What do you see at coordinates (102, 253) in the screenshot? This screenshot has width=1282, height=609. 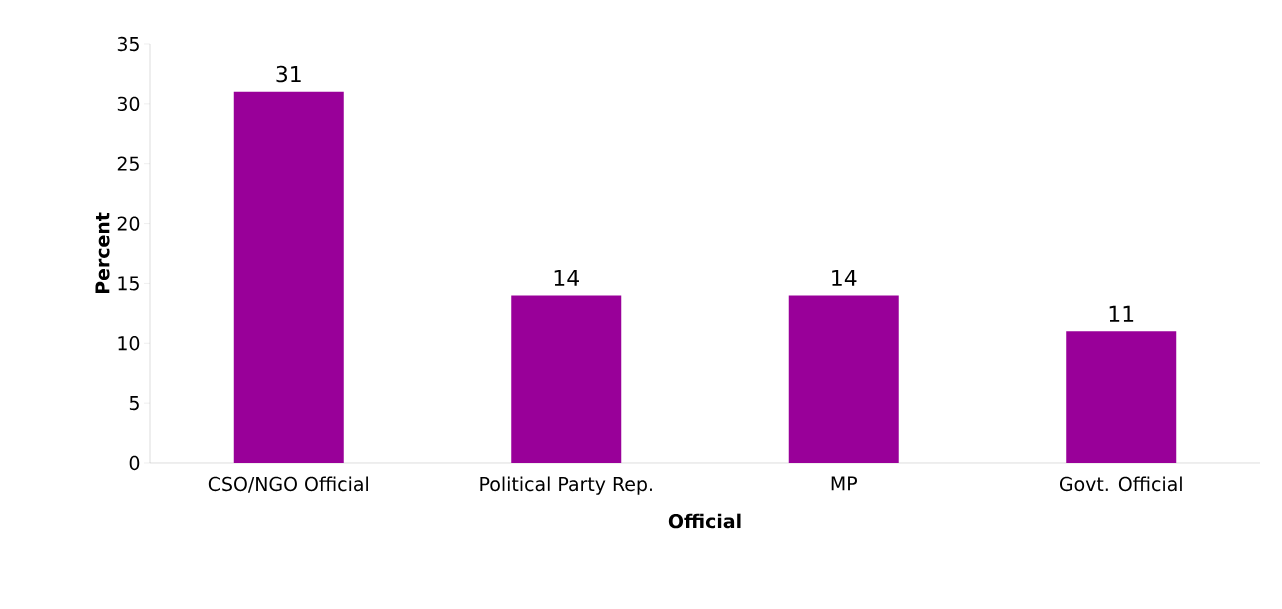 I see `y-axis-title: Percent` at bounding box center [102, 253].